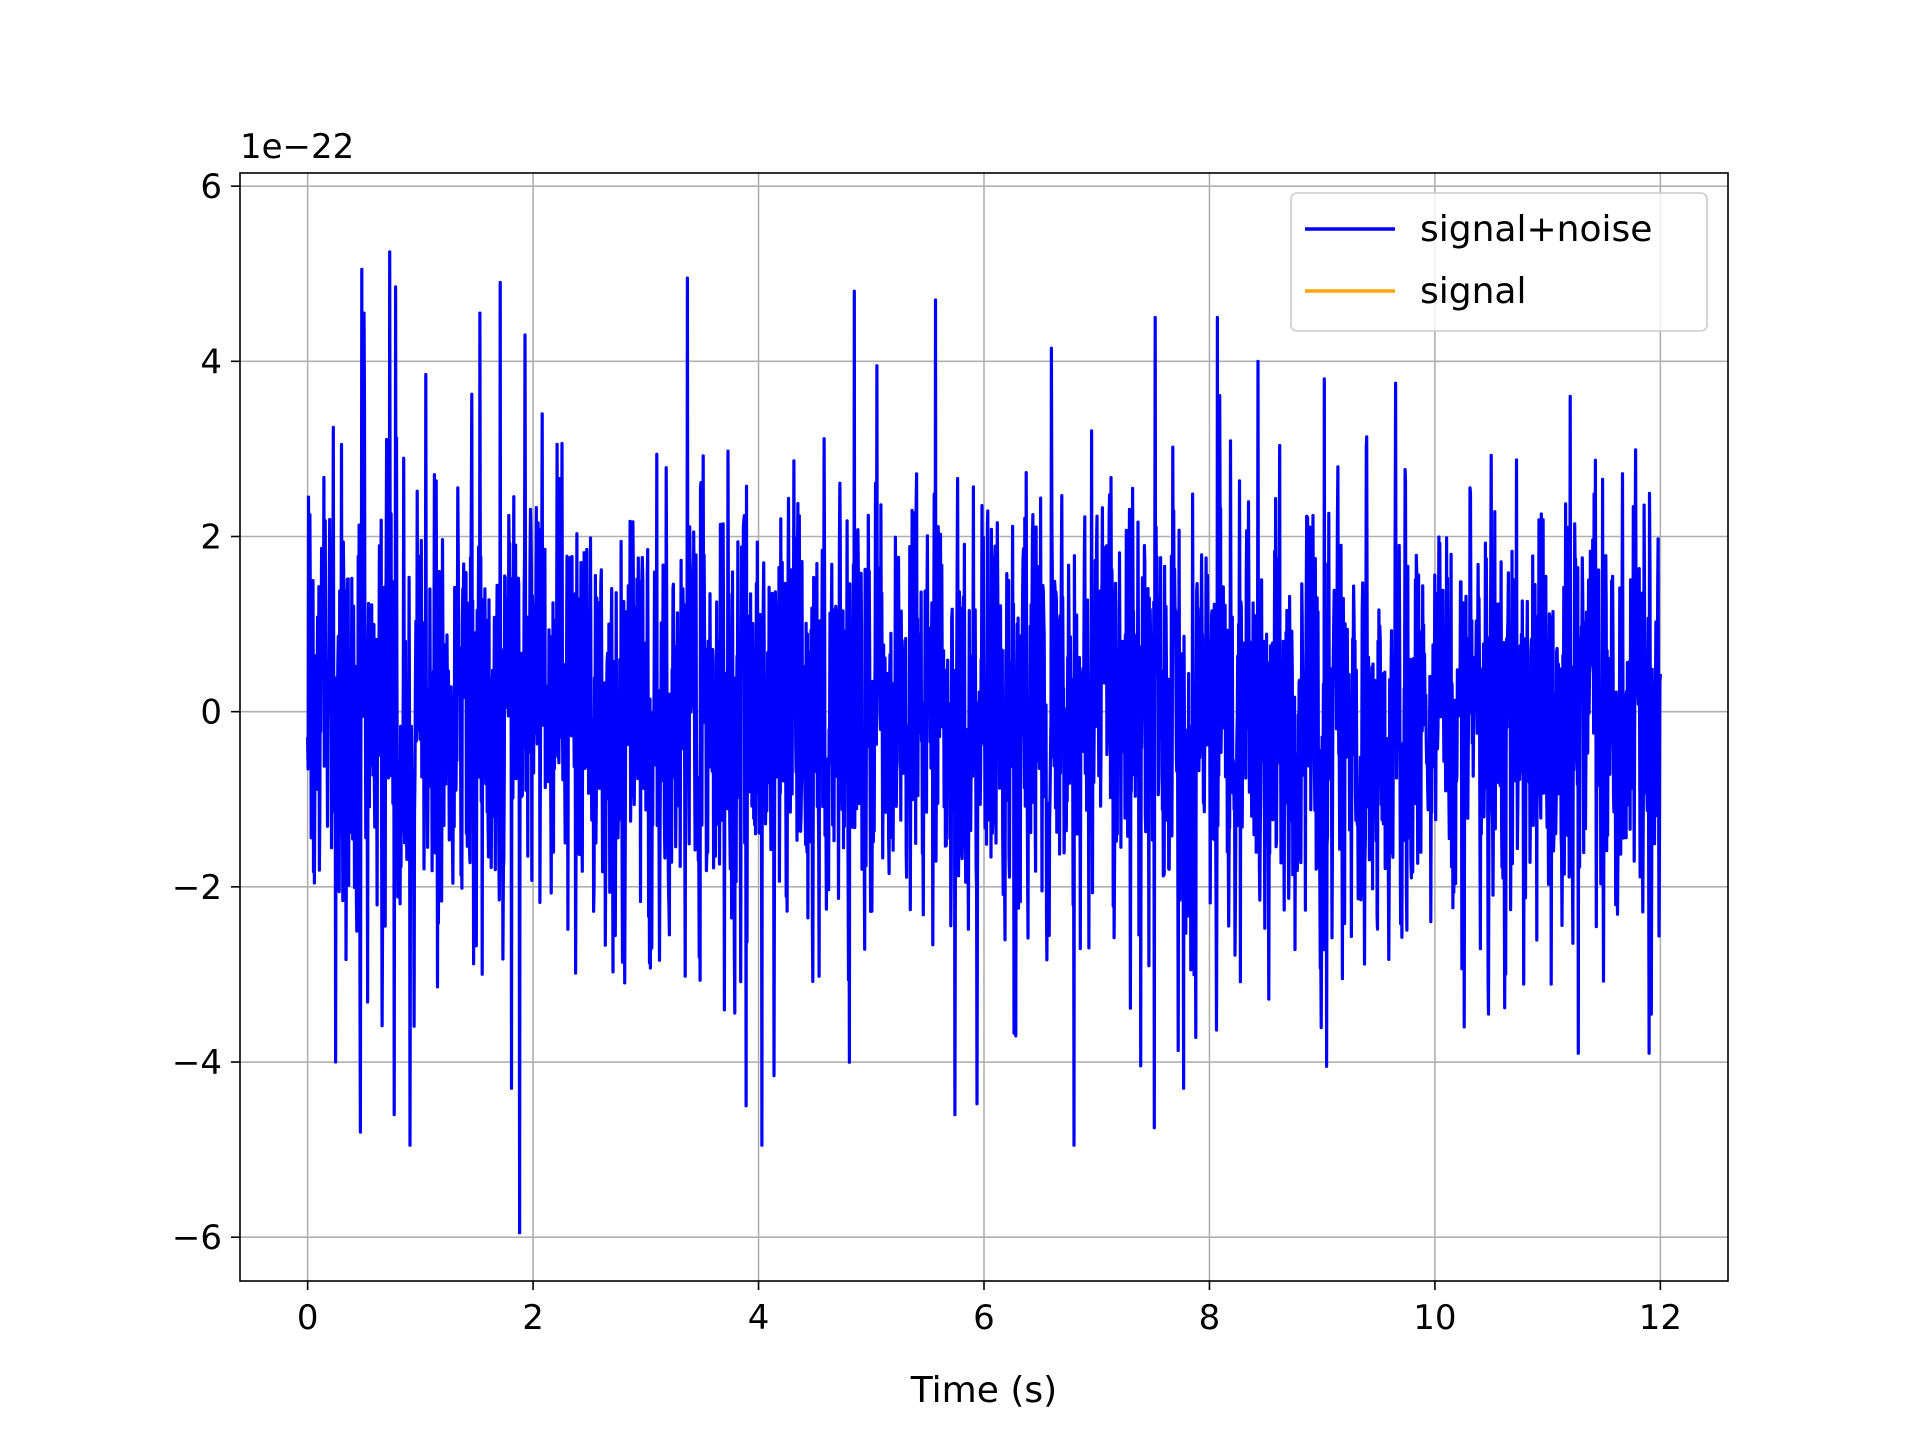 This screenshot has width=1920, height=1444. Describe the element at coordinates (211, 187) in the screenshot. I see `y-tick-label: 6` at that location.